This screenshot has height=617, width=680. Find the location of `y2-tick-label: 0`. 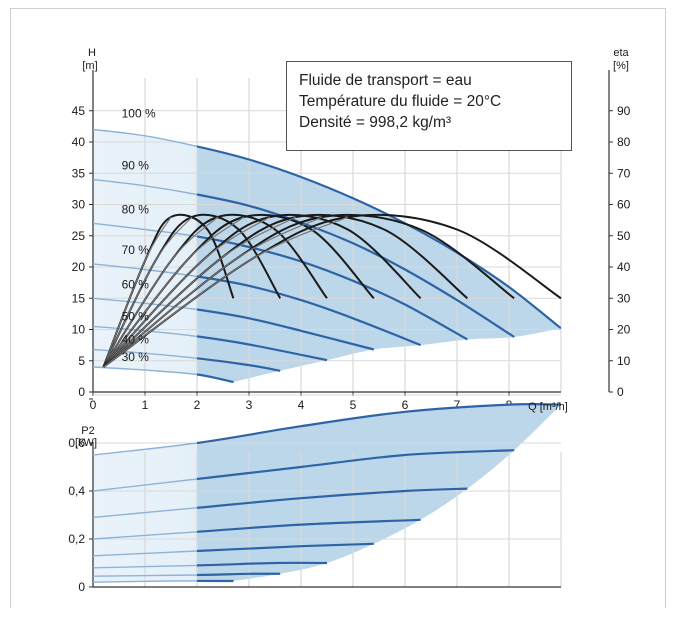

y2-tick-label: 0 is located at coordinates (620, 392).